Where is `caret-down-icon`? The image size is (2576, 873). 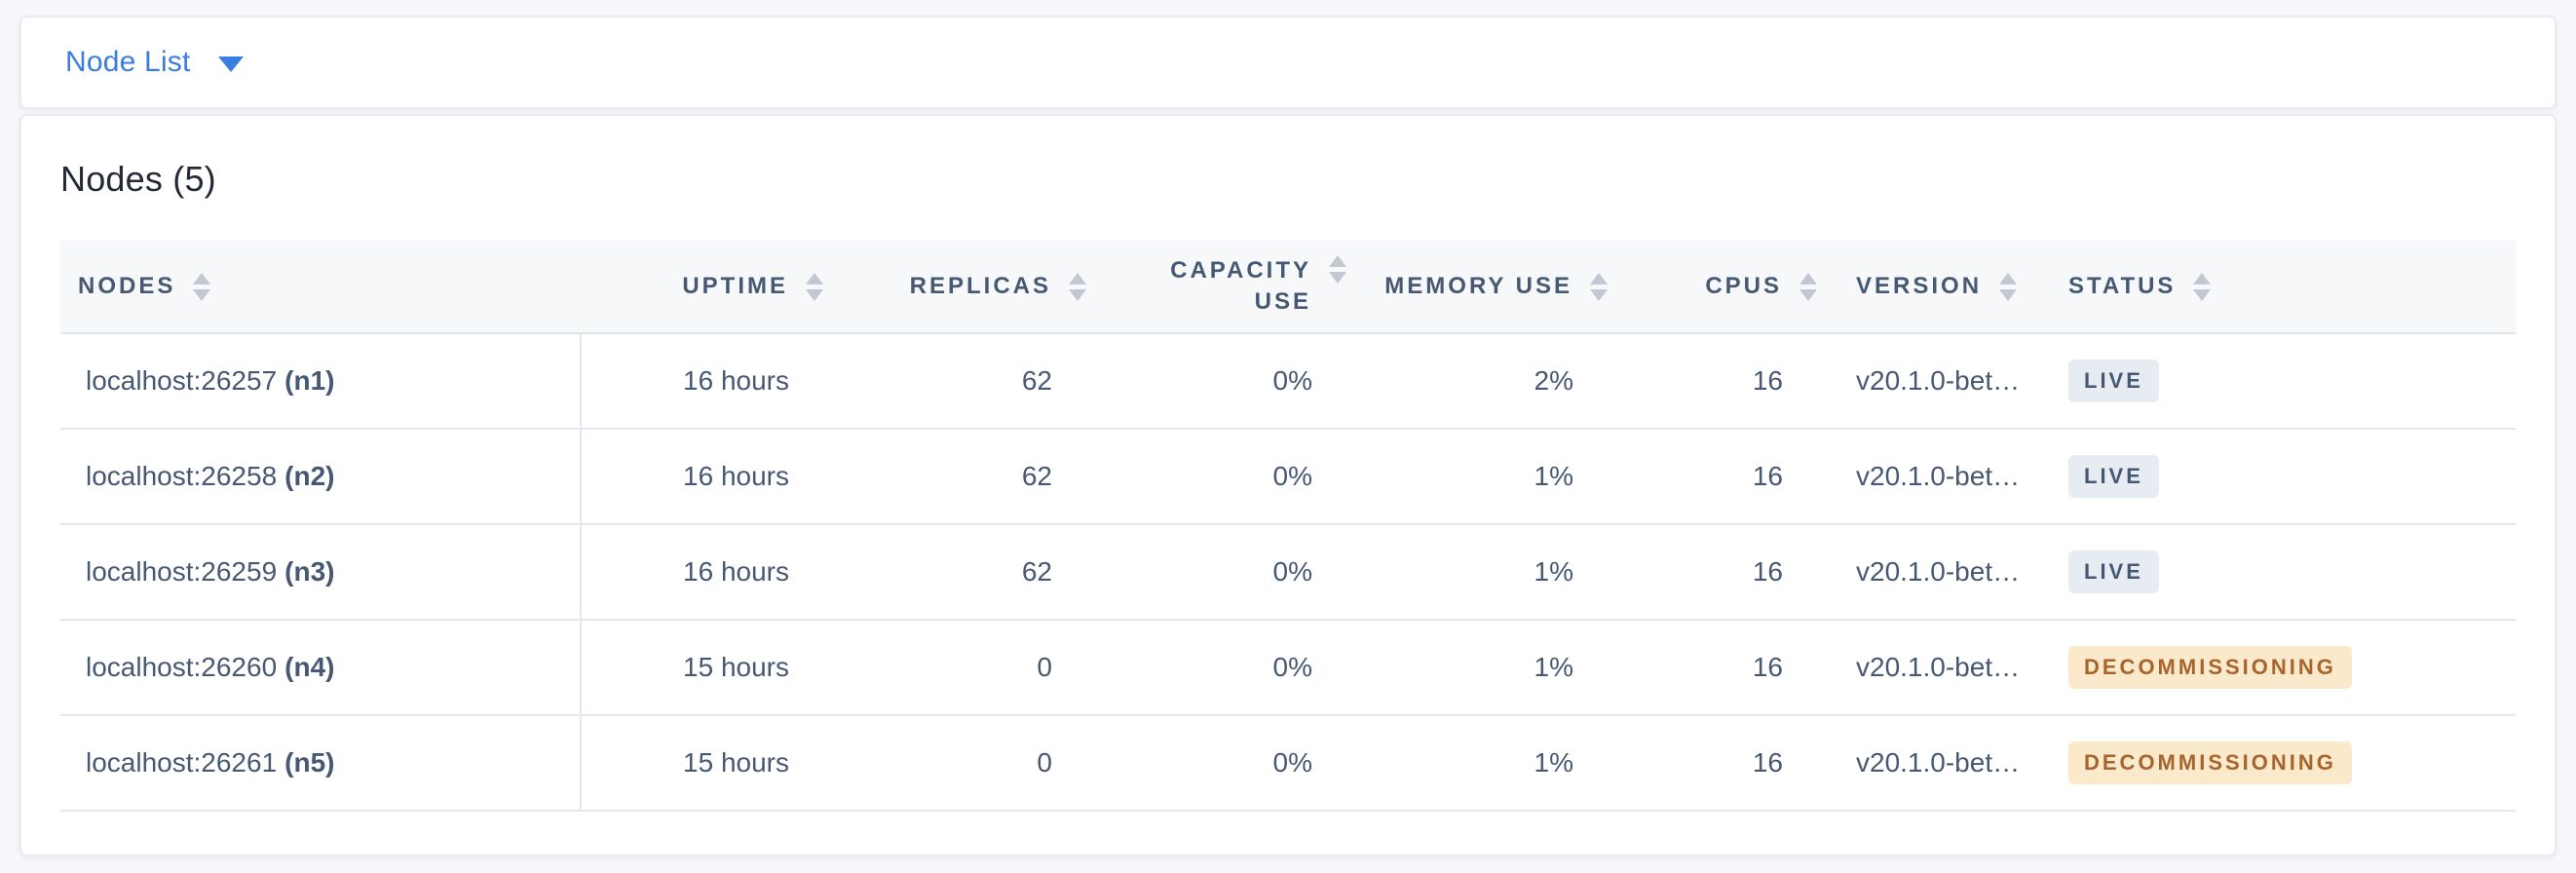
caret-down-icon is located at coordinates (230, 64).